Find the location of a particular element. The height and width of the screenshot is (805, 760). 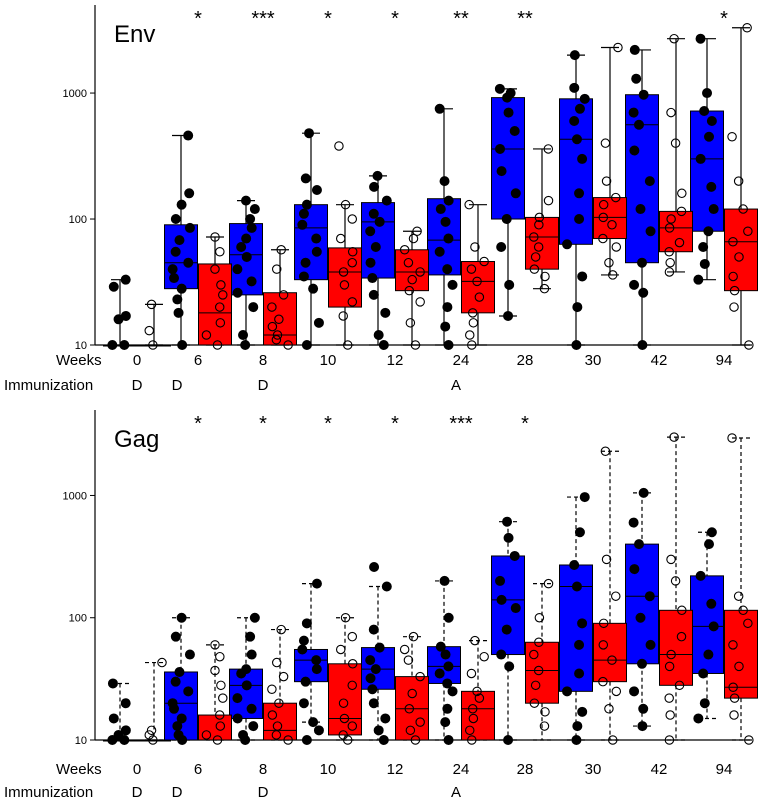

y-tick-label: 10 is located at coordinates (81, 741).